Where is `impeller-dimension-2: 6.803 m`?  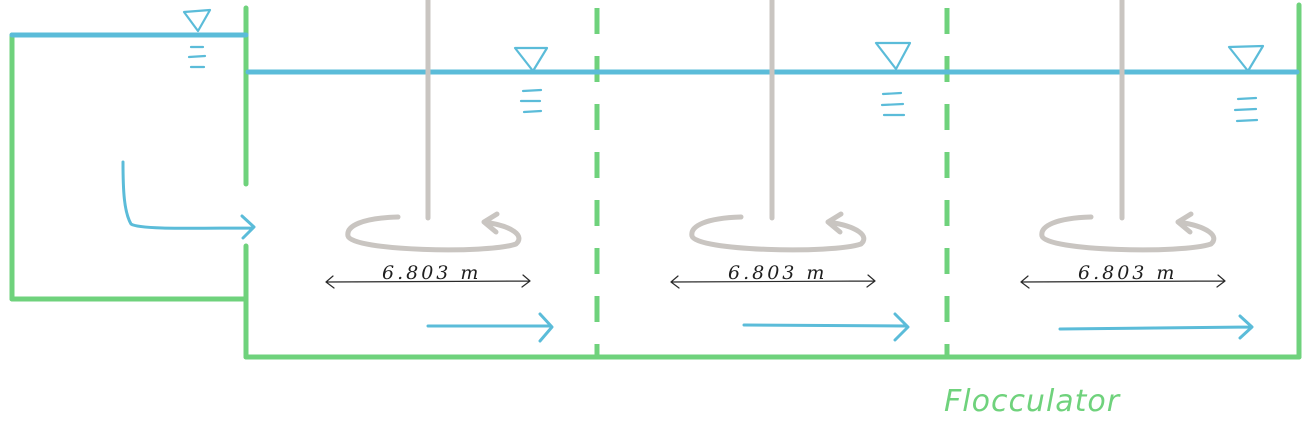
impeller-dimension-2: 6.803 m is located at coordinates (773, 275).